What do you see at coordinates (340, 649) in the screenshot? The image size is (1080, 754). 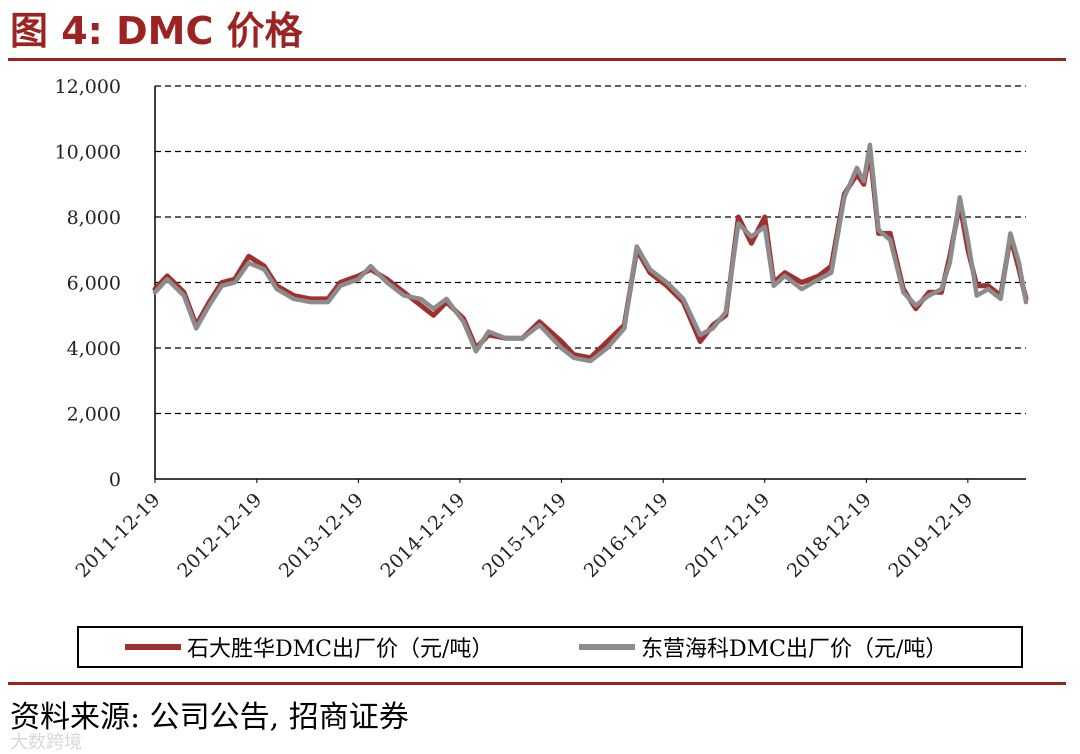 I see `legend-label-series-1: 石大胜华DMC出厂价（元/吨）` at bounding box center [340, 649].